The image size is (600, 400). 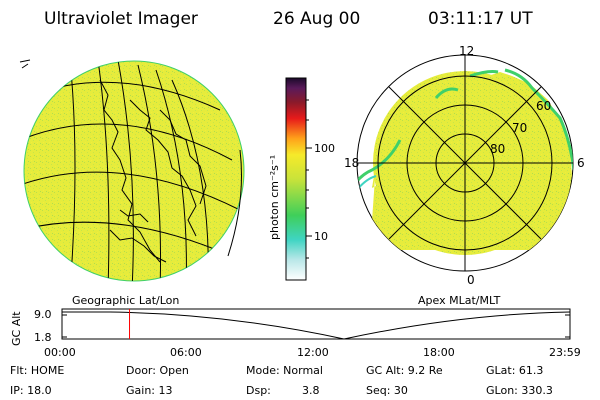 I want to click on orbit-axis-label: GC Alt, so click(x=16, y=328).